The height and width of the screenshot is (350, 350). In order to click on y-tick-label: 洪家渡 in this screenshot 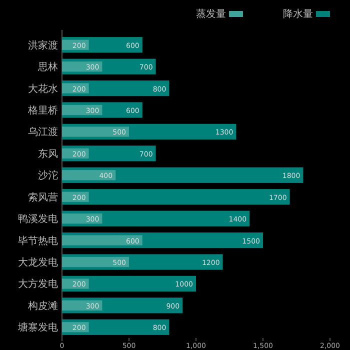, I will do `click(43, 45)`.